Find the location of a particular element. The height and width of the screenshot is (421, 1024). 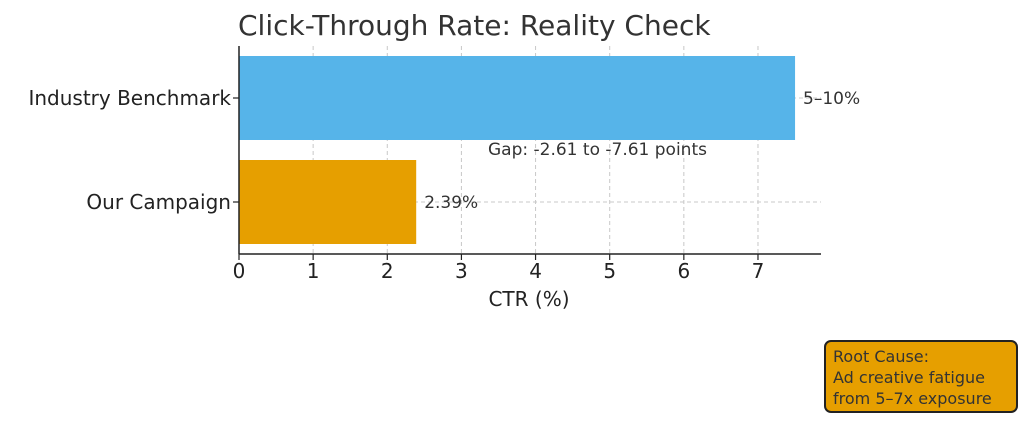

x-axis-label: CTR (%) is located at coordinates (528, 299).